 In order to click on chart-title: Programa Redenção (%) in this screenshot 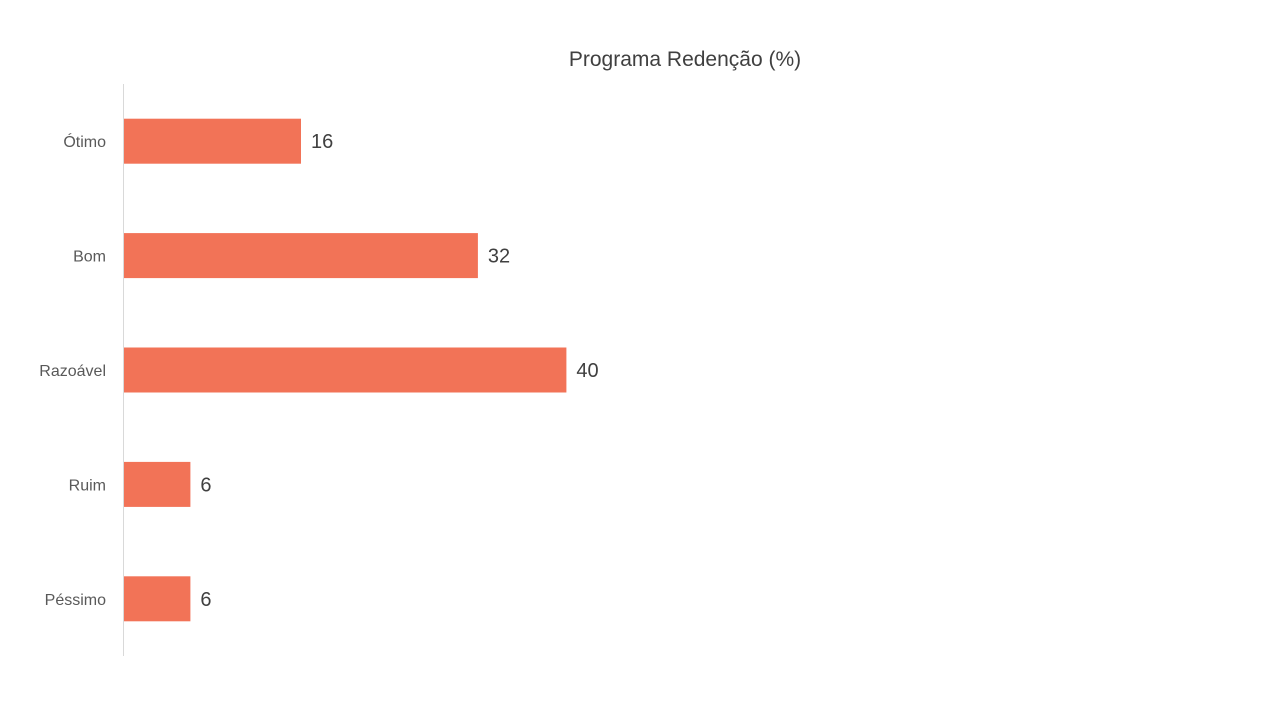, I will do `click(685, 59)`.